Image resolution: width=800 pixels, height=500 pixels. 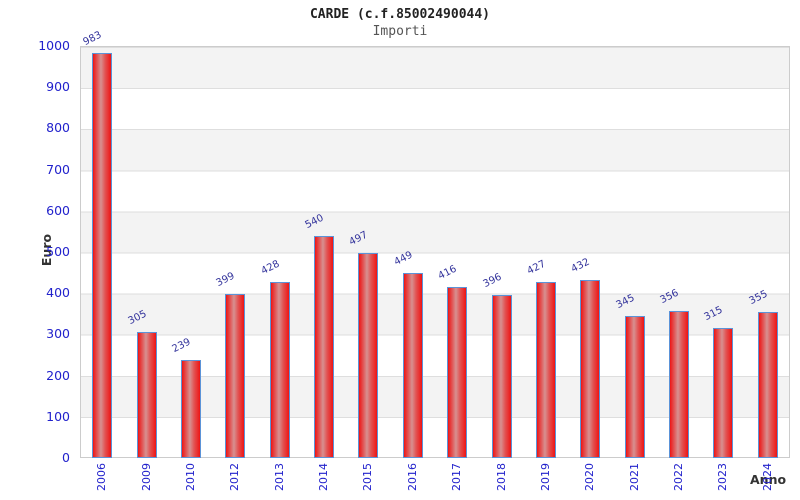 I want to click on bar-2018, so click(x=501, y=376).